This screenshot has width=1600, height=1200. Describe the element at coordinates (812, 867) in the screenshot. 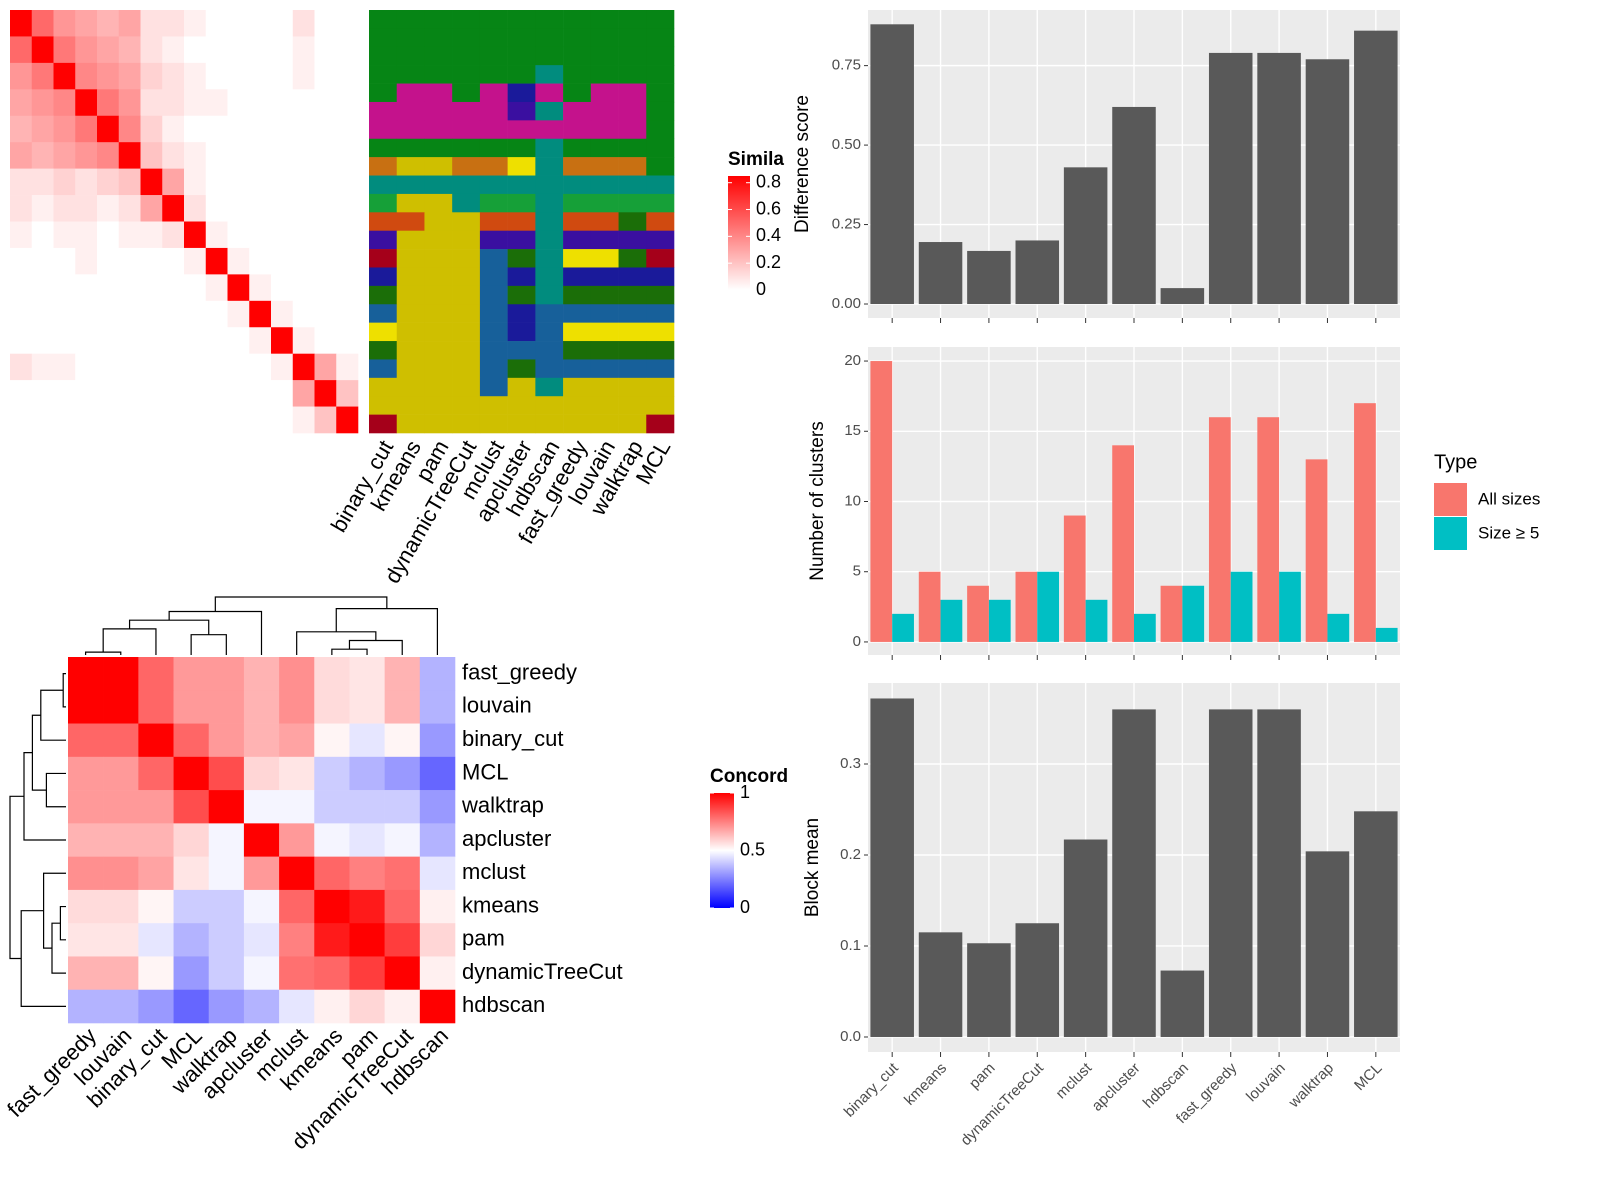

I see `y-axis-title: Block mean` at that location.